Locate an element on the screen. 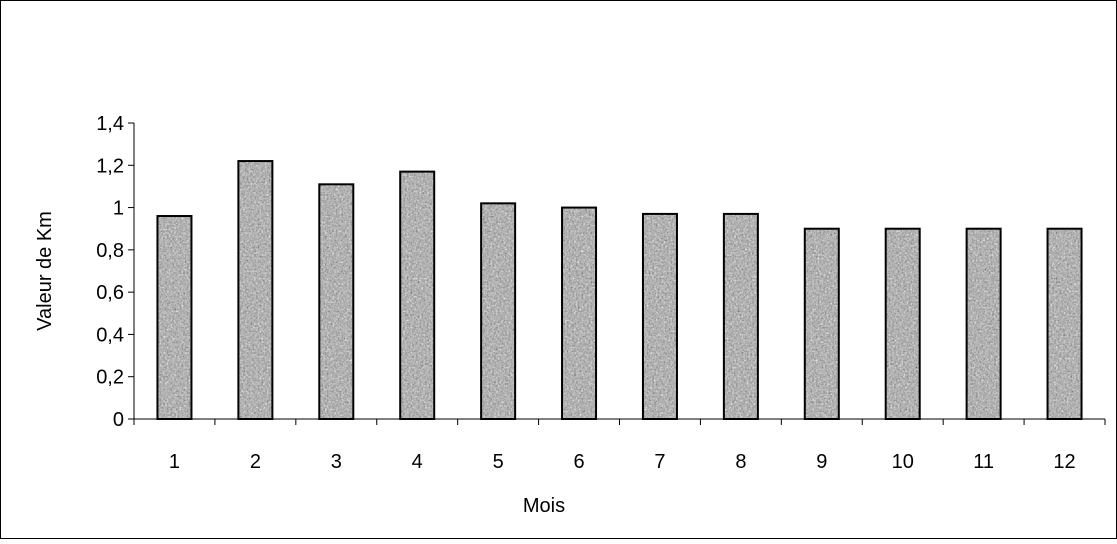 The image size is (1117, 544). x-tick-label: 3 is located at coordinates (336, 462).